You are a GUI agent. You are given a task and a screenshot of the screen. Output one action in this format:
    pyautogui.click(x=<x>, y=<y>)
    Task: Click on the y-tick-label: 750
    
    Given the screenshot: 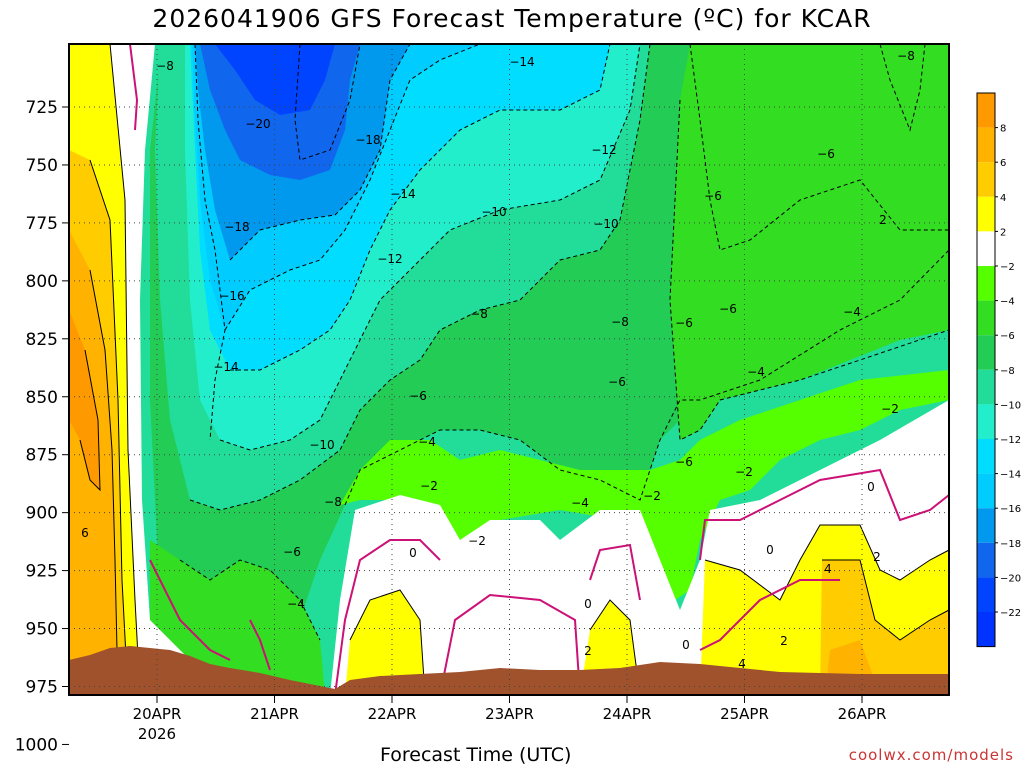 What is the action you would take?
    pyautogui.click(x=42, y=166)
    